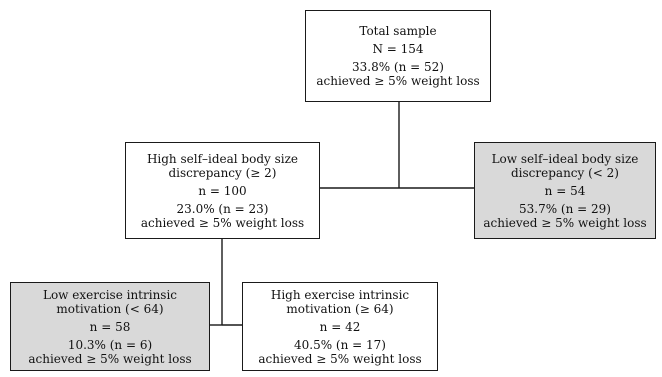 The width and height of the screenshot is (662, 377). I want to click on node-percentage: 33.8% (n = 52), so click(398, 67).